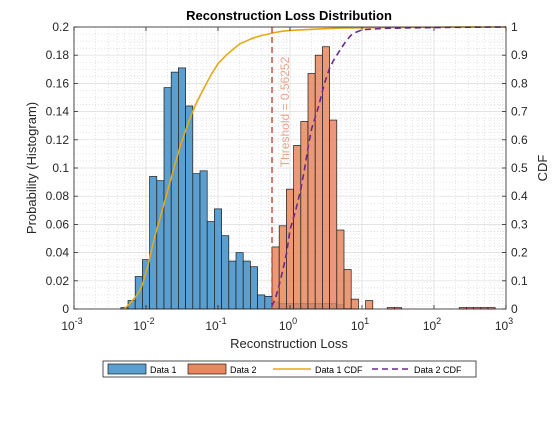 This screenshot has height=425, width=560. What do you see at coordinates (289, 15) in the screenshot?
I see `chart-title: Reconstruction Loss Distribution` at bounding box center [289, 15].